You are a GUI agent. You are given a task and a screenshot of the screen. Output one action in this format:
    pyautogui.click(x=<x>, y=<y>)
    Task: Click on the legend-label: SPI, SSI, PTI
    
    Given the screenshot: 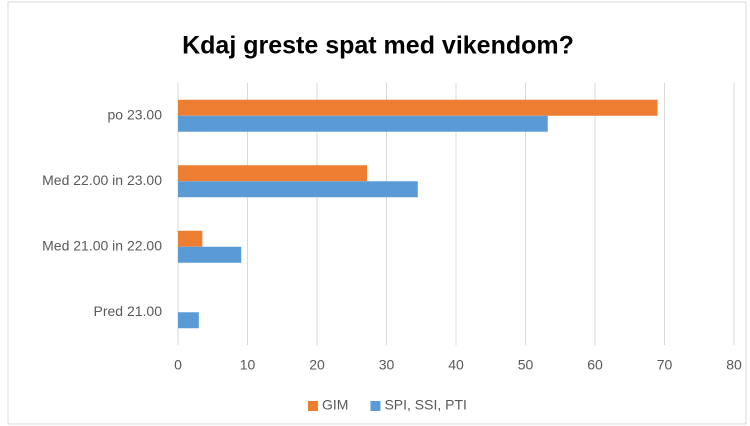 What is the action you would take?
    pyautogui.click(x=425, y=405)
    